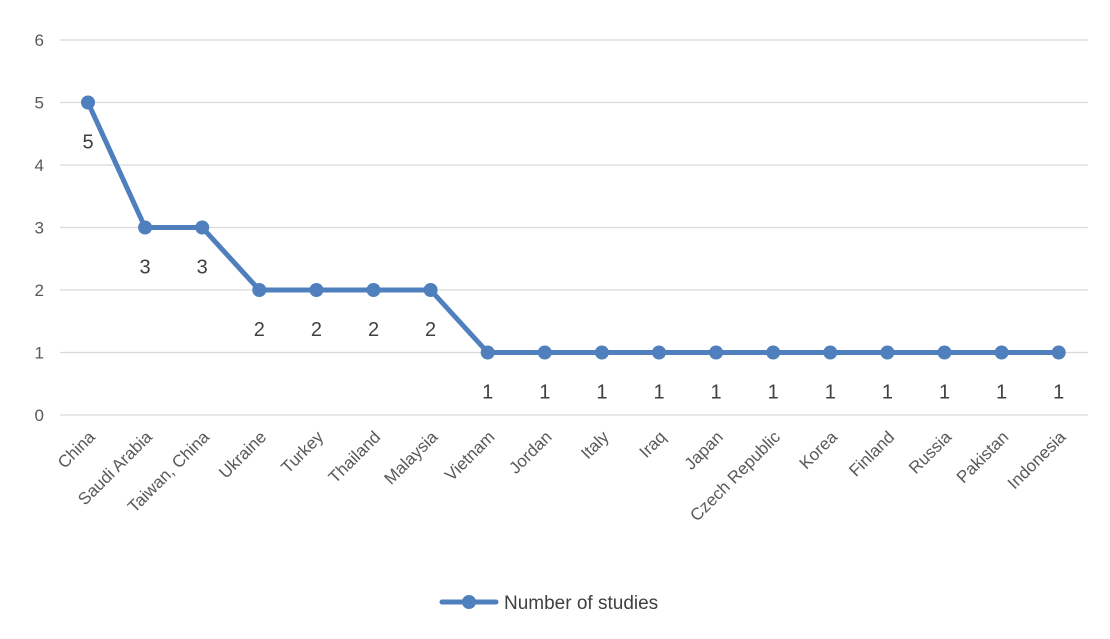 The width and height of the screenshot is (1110, 639). I want to click on x-tick-label-iraq: Iraq, so click(653, 444).